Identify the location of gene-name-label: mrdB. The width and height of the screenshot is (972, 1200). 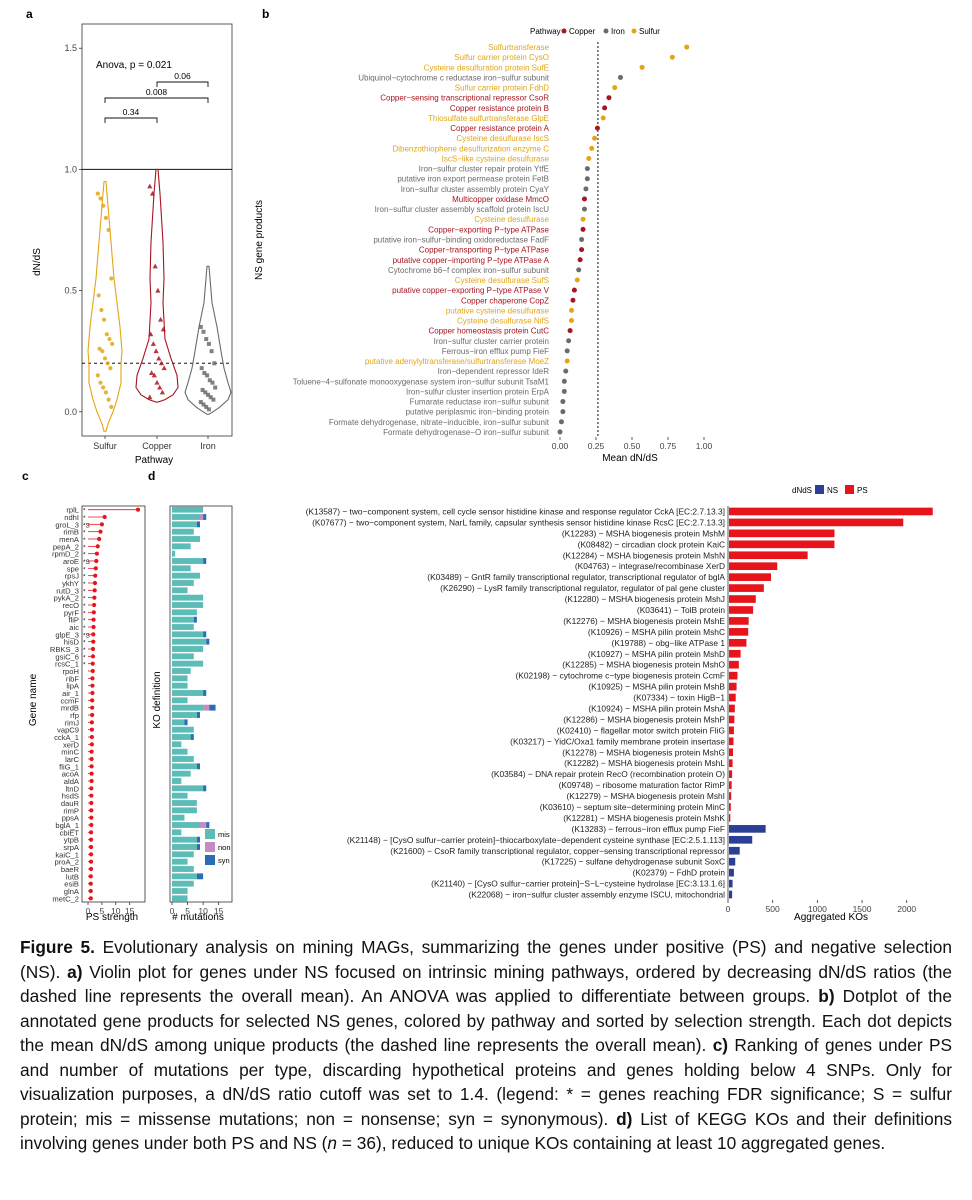
(70, 708).